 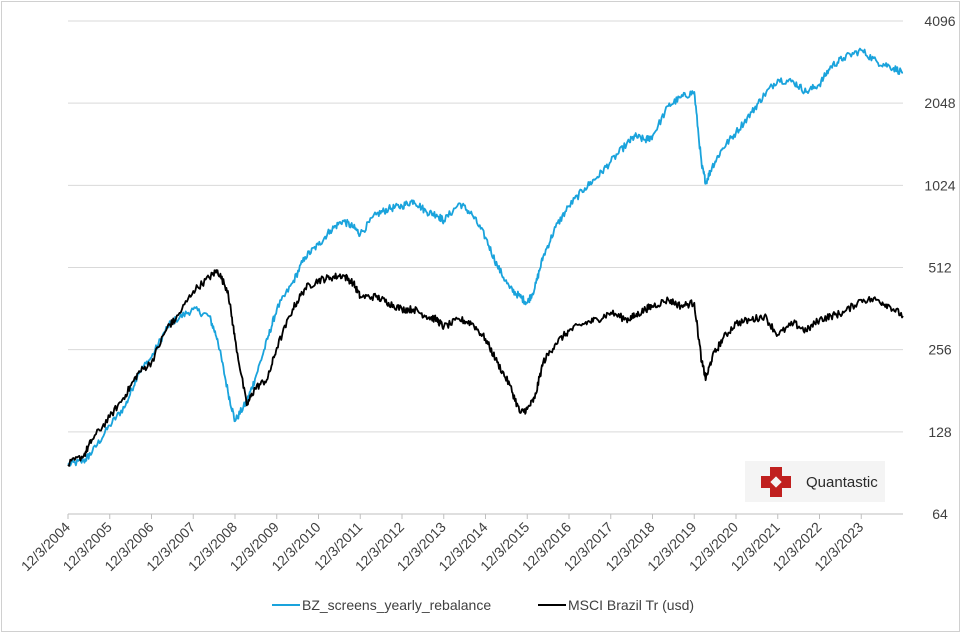 I want to click on y-tick-label: 512, so click(x=940, y=268).